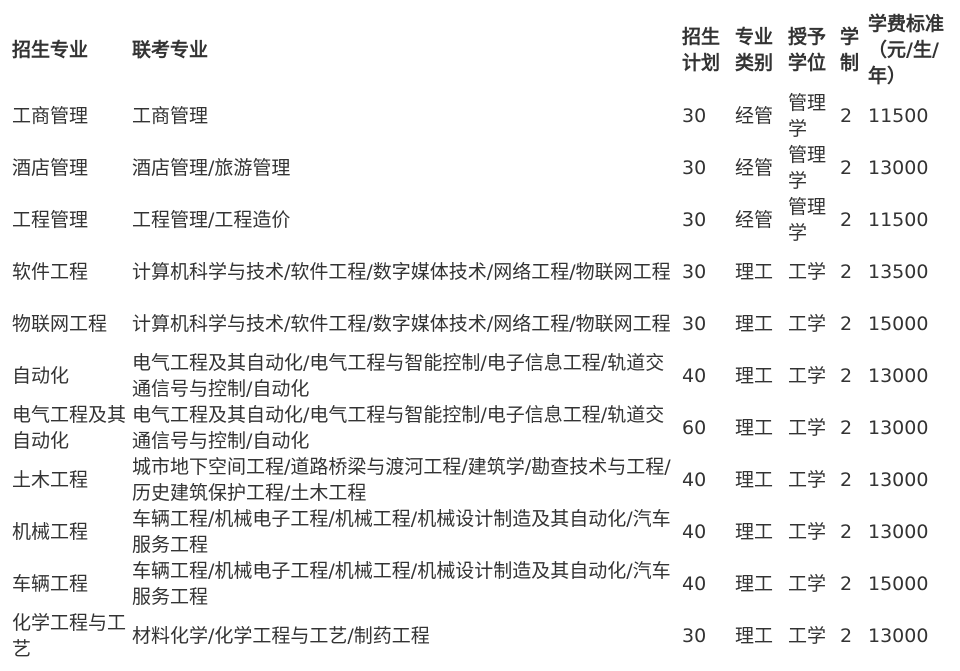 Image resolution: width=960 pixels, height=671 pixels. What do you see at coordinates (170, 116) in the screenshot?
I see `cell-joint-major: 工商管理` at bounding box center [170, 116].